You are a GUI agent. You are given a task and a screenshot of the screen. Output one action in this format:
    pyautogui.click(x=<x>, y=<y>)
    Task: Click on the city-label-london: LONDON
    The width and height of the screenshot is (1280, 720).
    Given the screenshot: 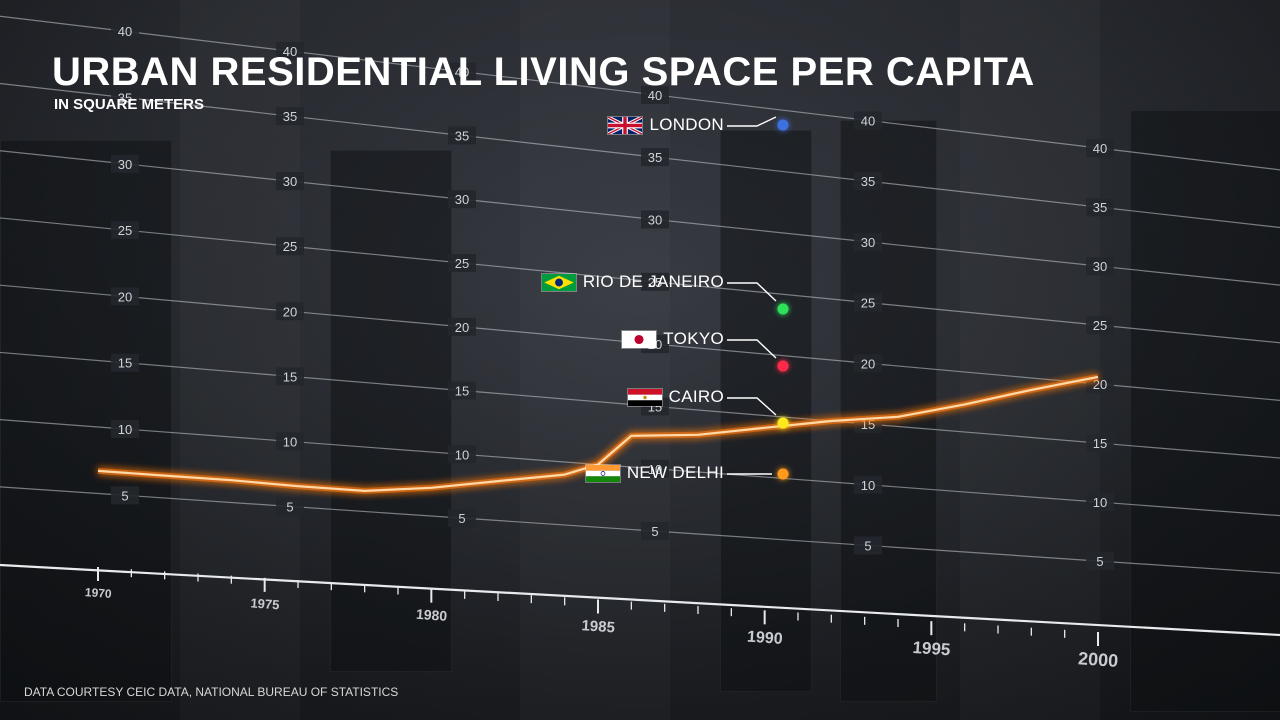 What is the action you would take?
    pyautogui.click(x=665, y=125)
    